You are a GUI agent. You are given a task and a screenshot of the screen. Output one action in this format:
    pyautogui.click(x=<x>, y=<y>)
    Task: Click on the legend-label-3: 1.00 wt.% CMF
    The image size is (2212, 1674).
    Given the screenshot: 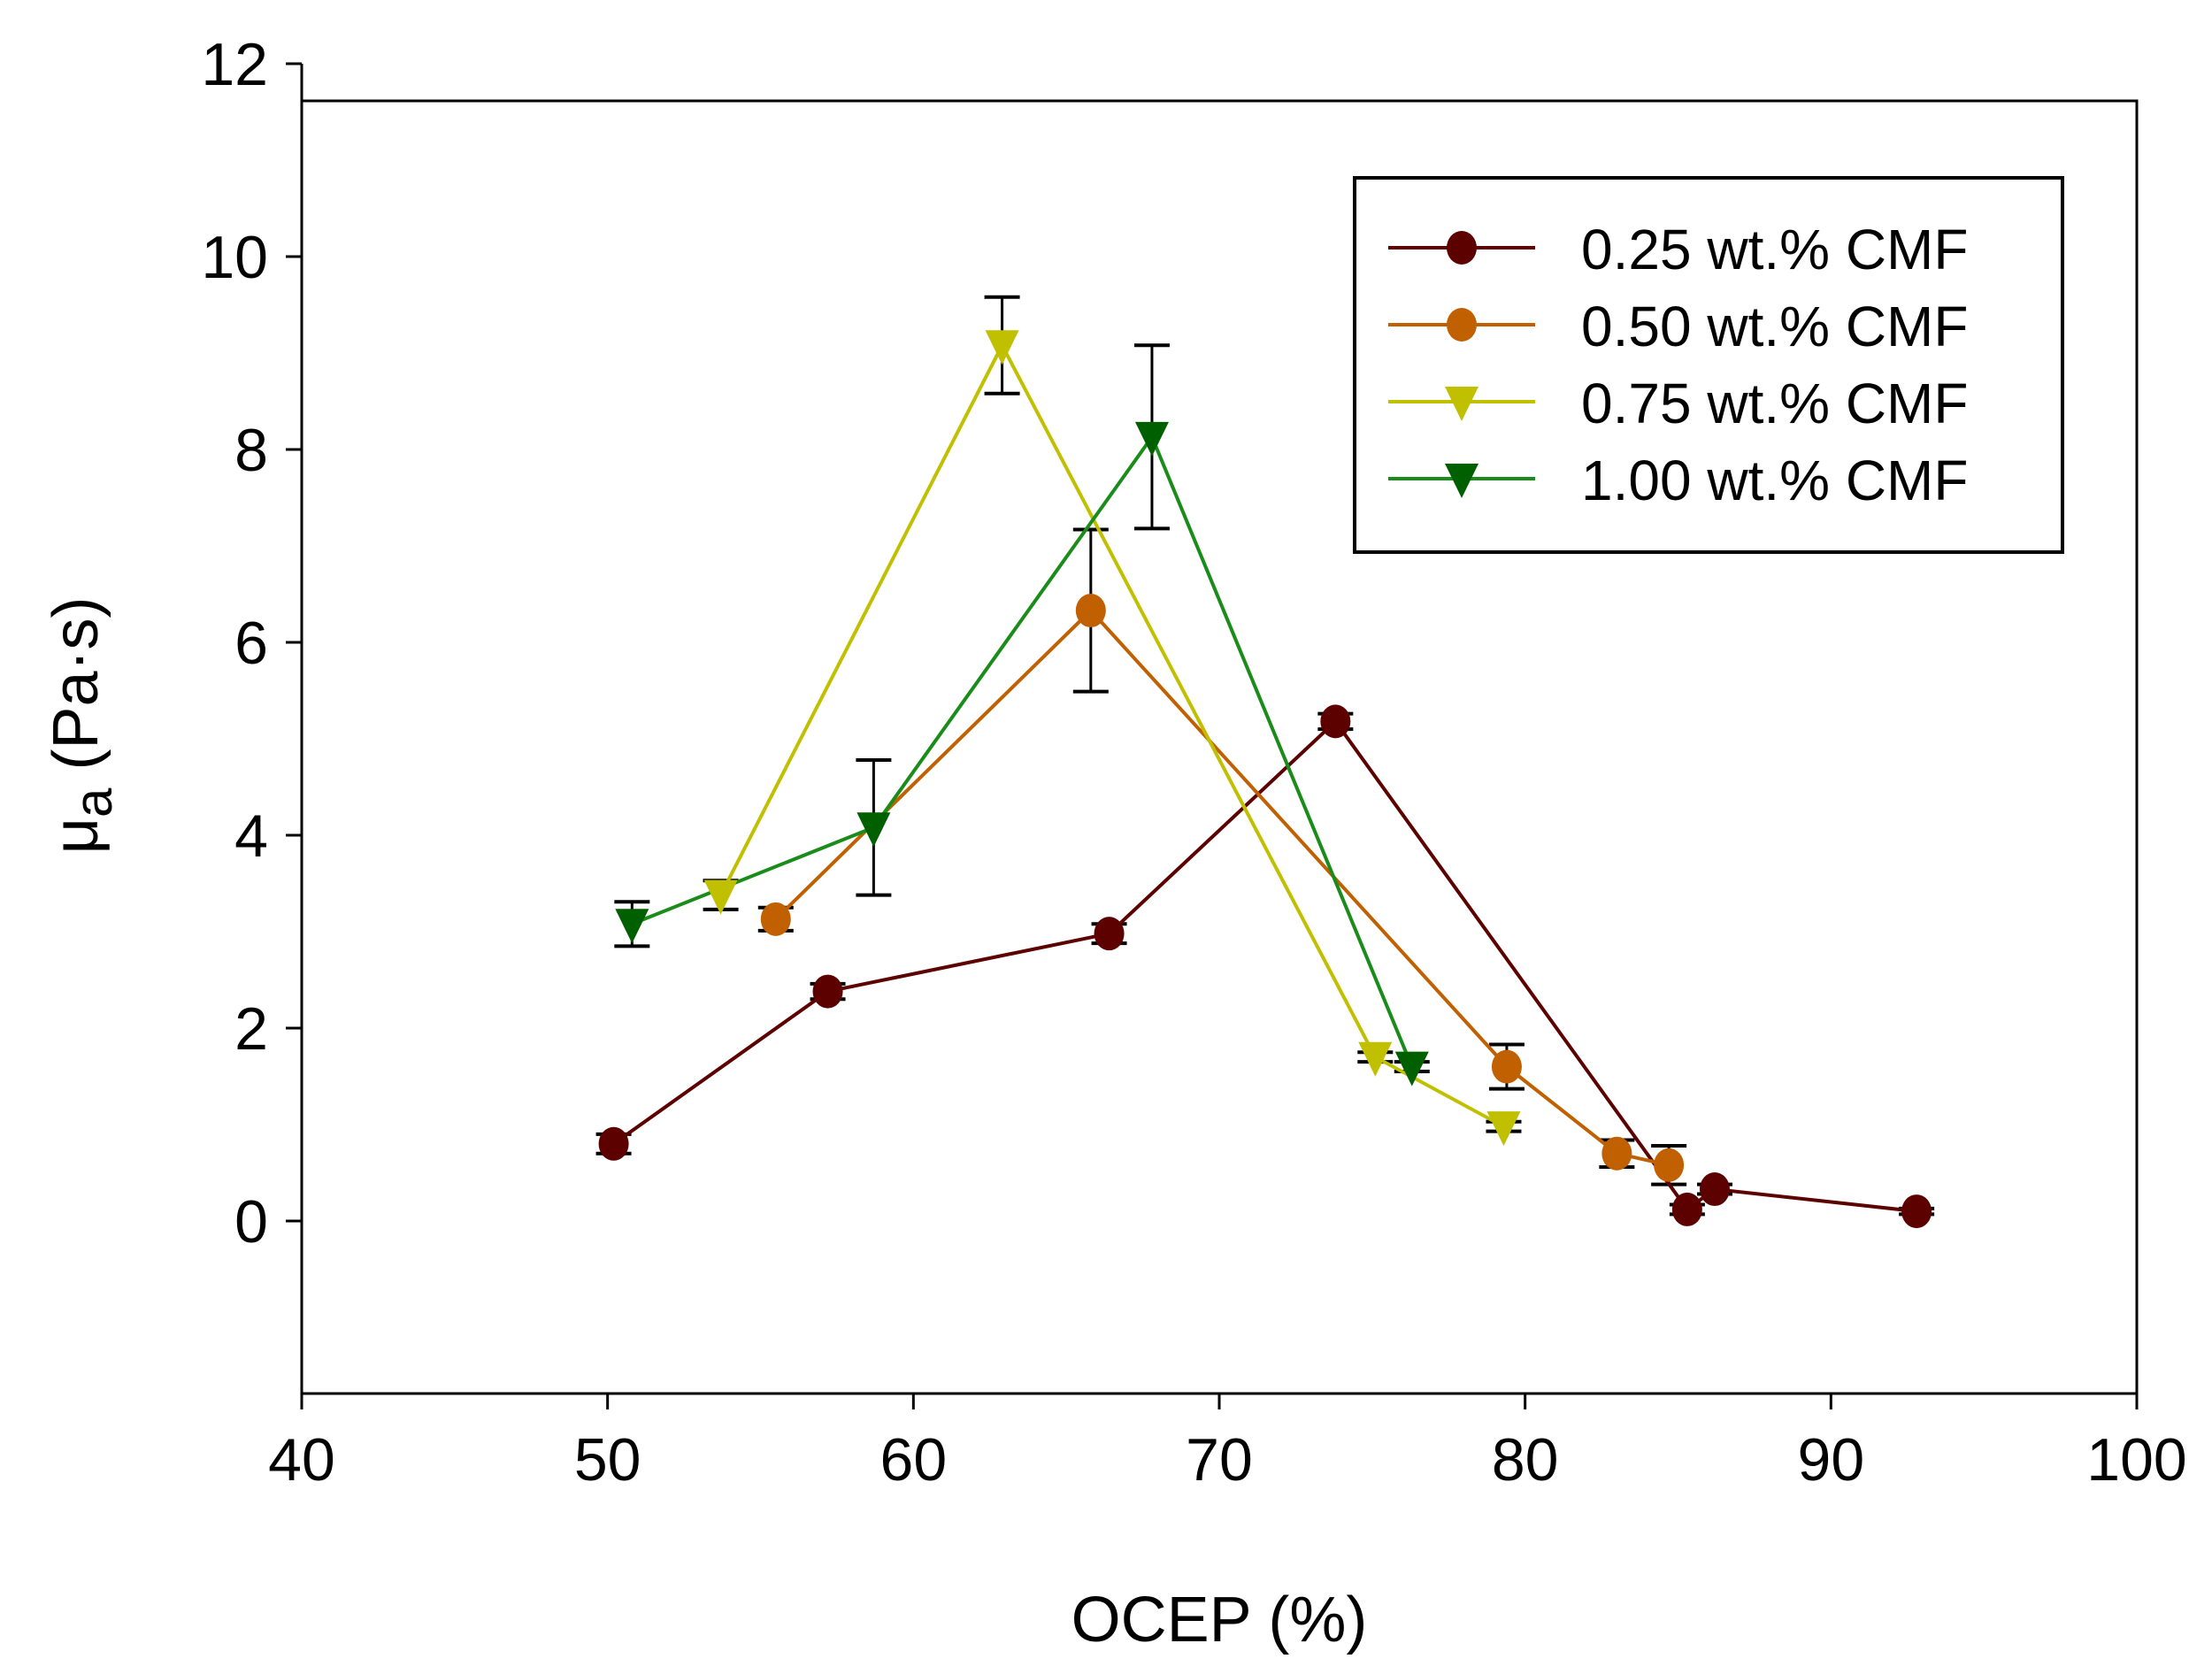 What is the action you would take?
    pyautogui.click(x=1775, y=480)
    